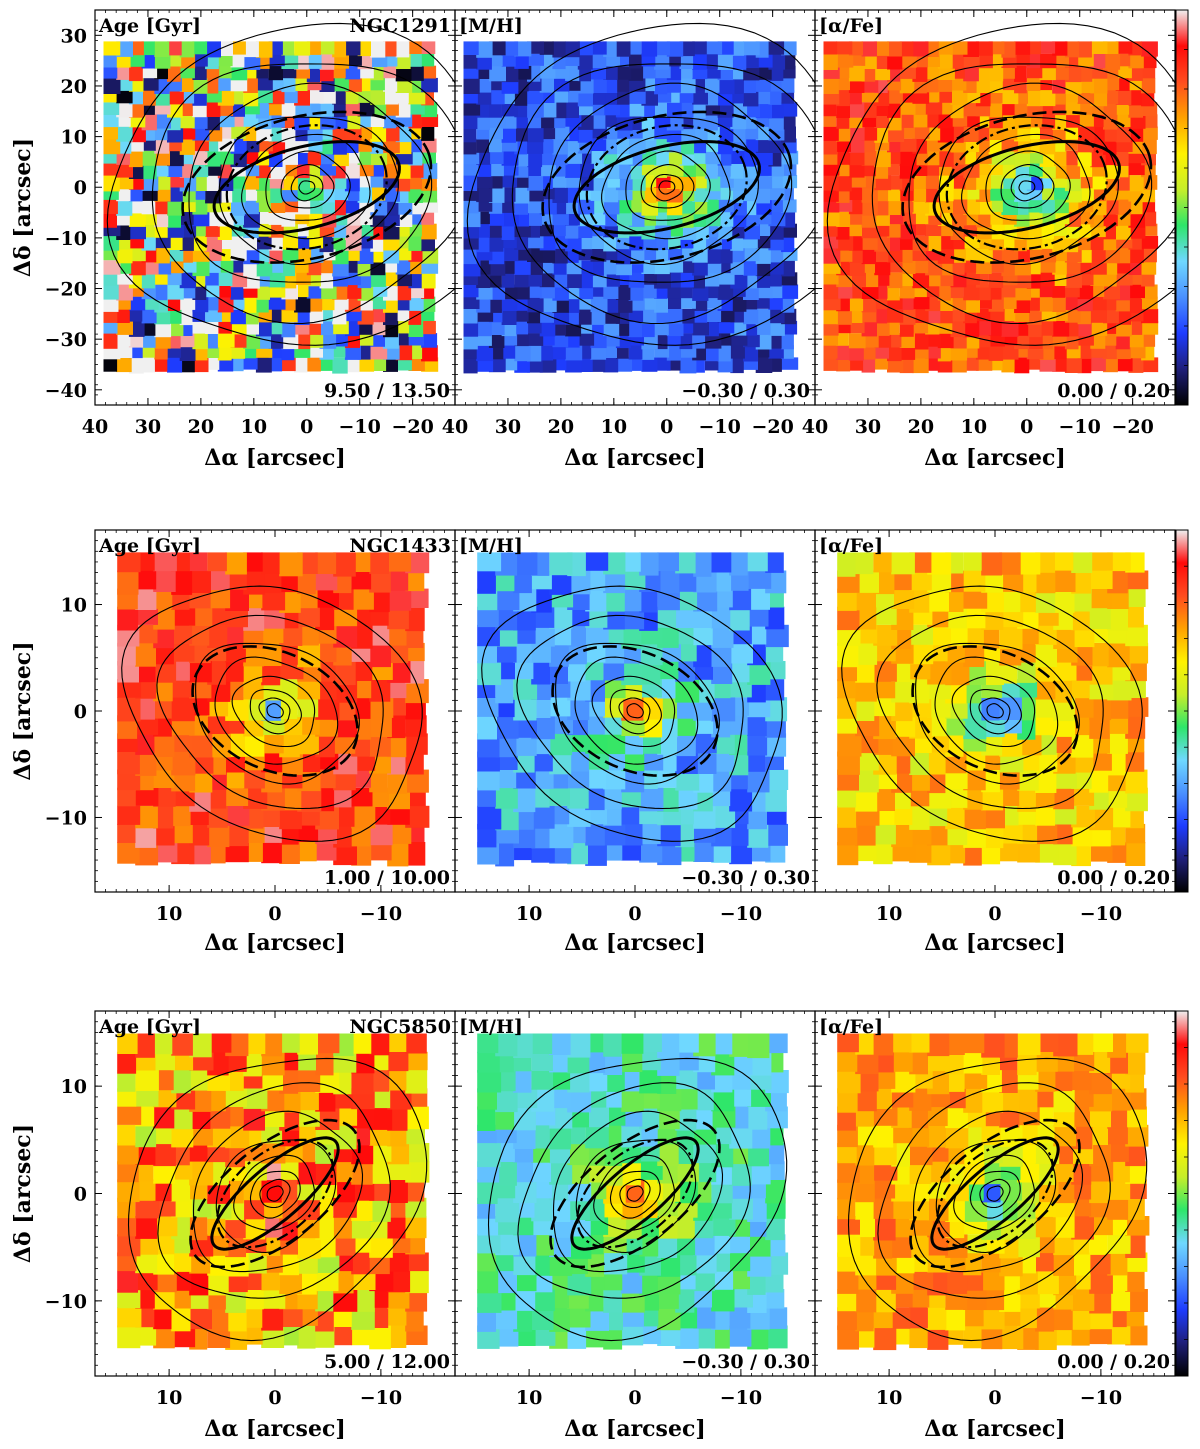 The height and width of the screenshot is (1449, 1200). Describe the element at coordinates (400, 546) in the screenshot. I see `galaxy-name-label: NGC1433` at that location.